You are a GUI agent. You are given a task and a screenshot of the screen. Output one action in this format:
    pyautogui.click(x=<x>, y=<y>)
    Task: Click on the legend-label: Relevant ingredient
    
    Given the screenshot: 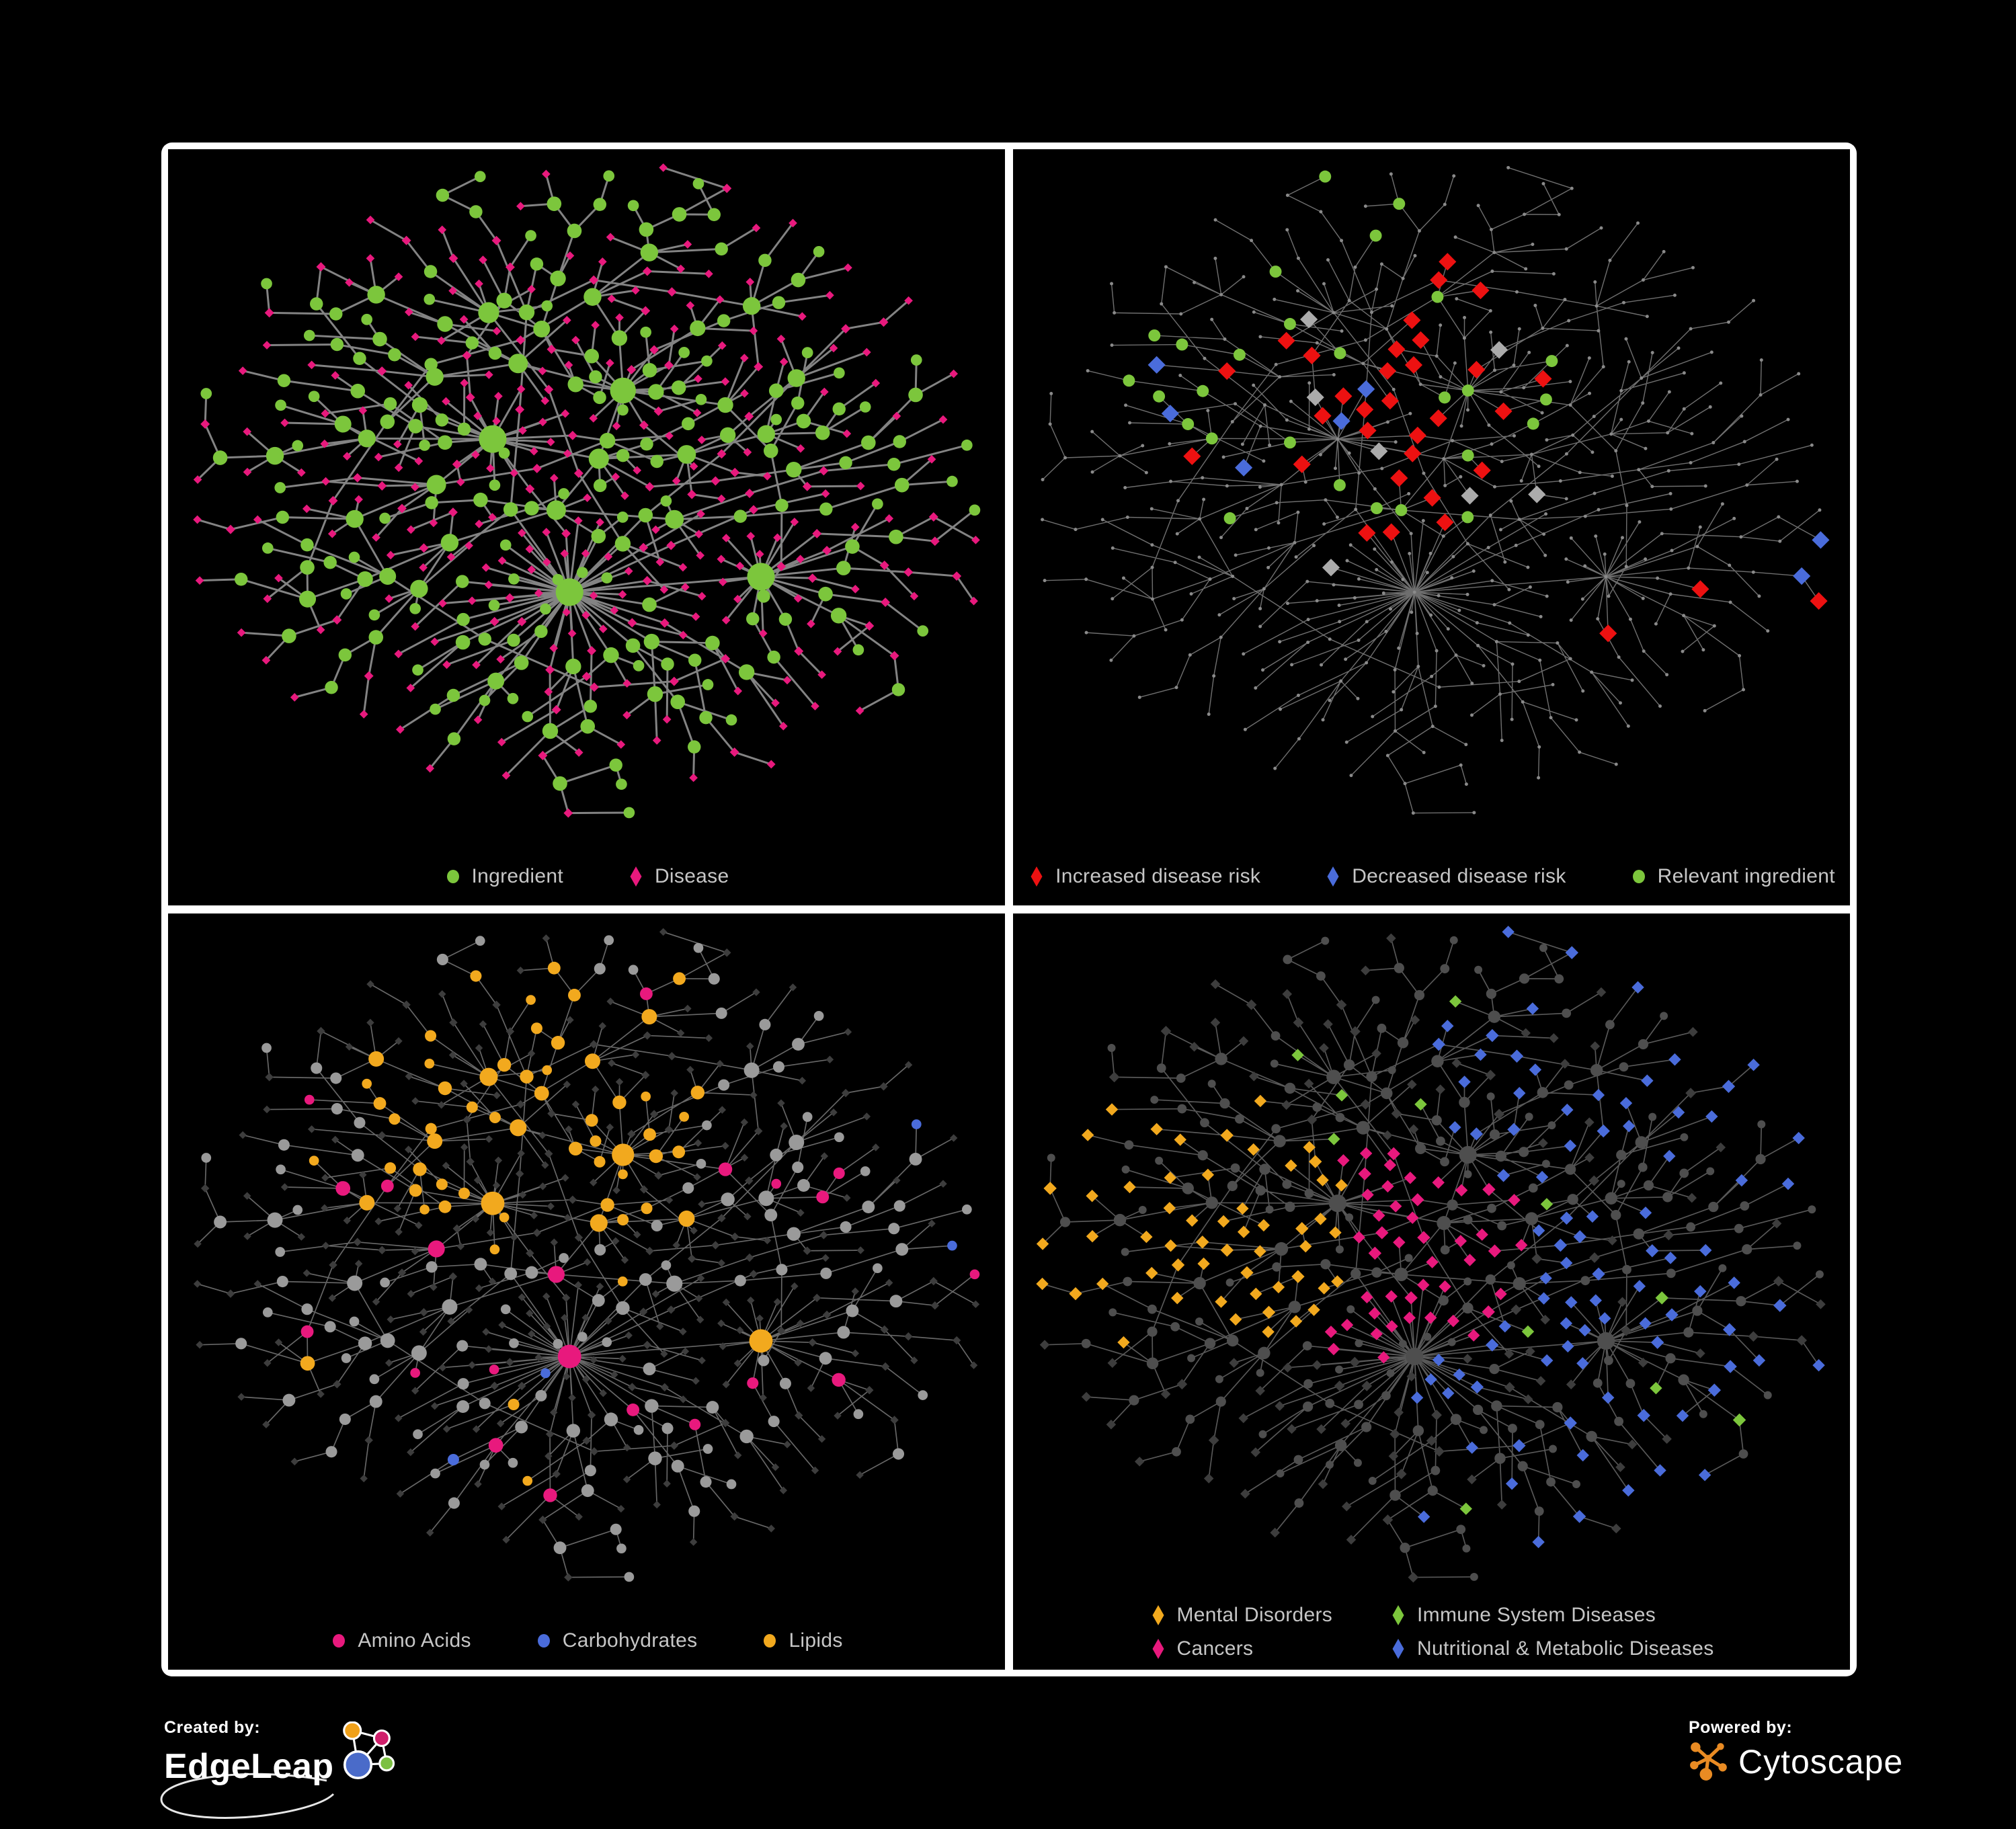 What is the action you would take?
    pyautogui.click(x=1746, y=876)
    